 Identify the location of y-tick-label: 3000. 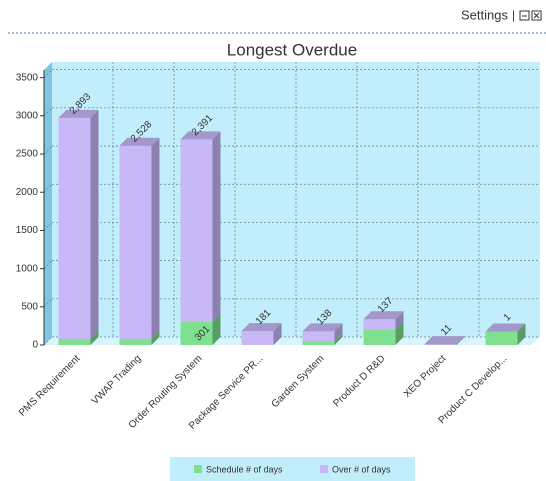
(27, 115).